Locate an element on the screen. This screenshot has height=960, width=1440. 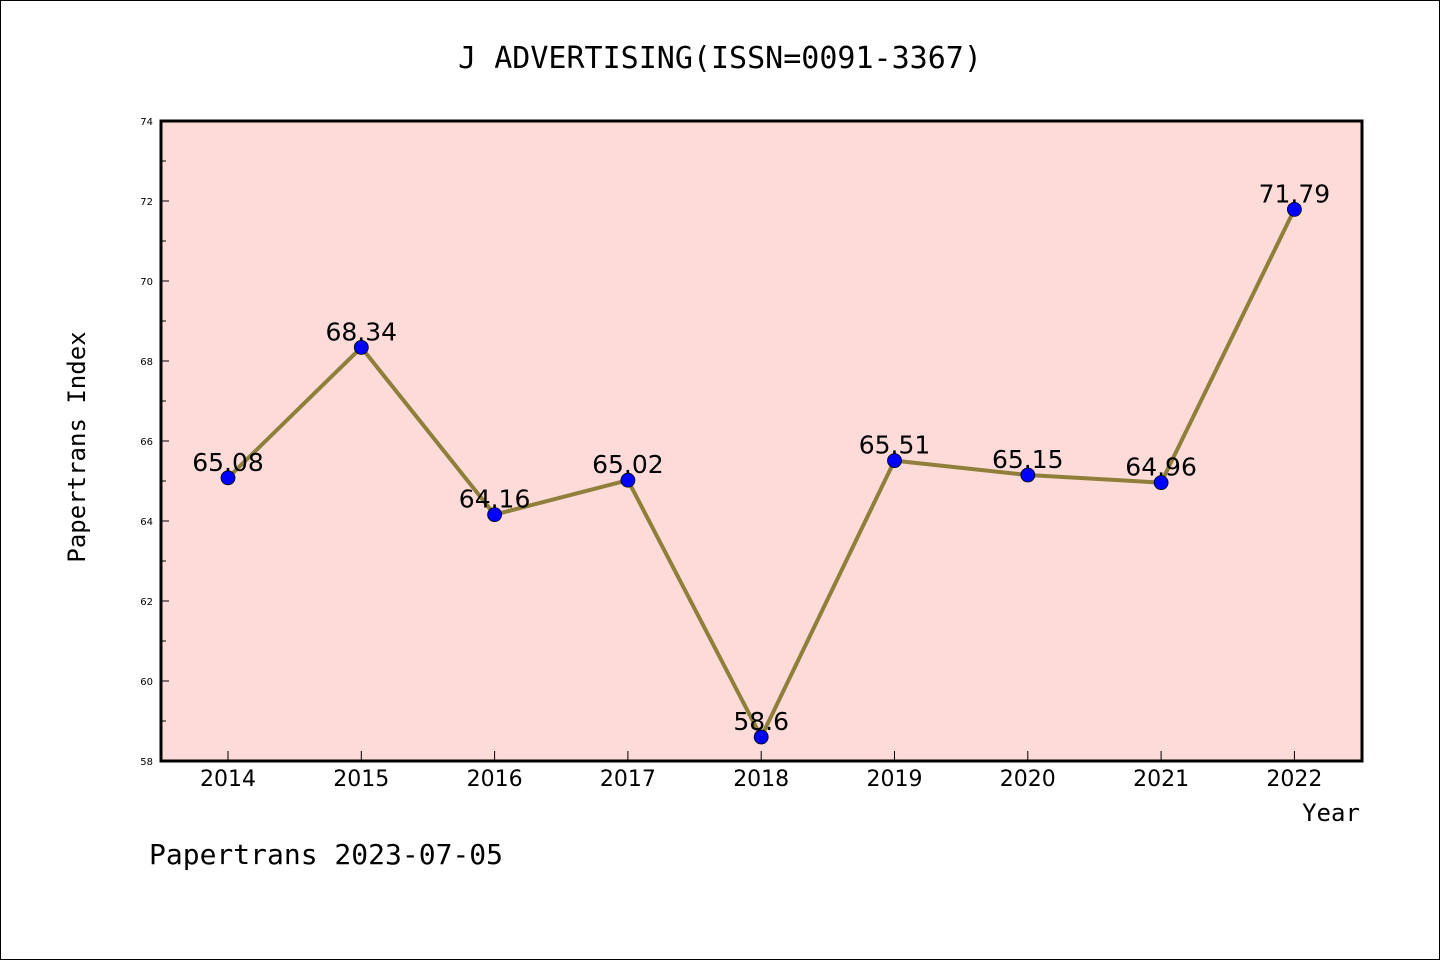
y-tick-label: 64 is located at coordinates (146, 522).